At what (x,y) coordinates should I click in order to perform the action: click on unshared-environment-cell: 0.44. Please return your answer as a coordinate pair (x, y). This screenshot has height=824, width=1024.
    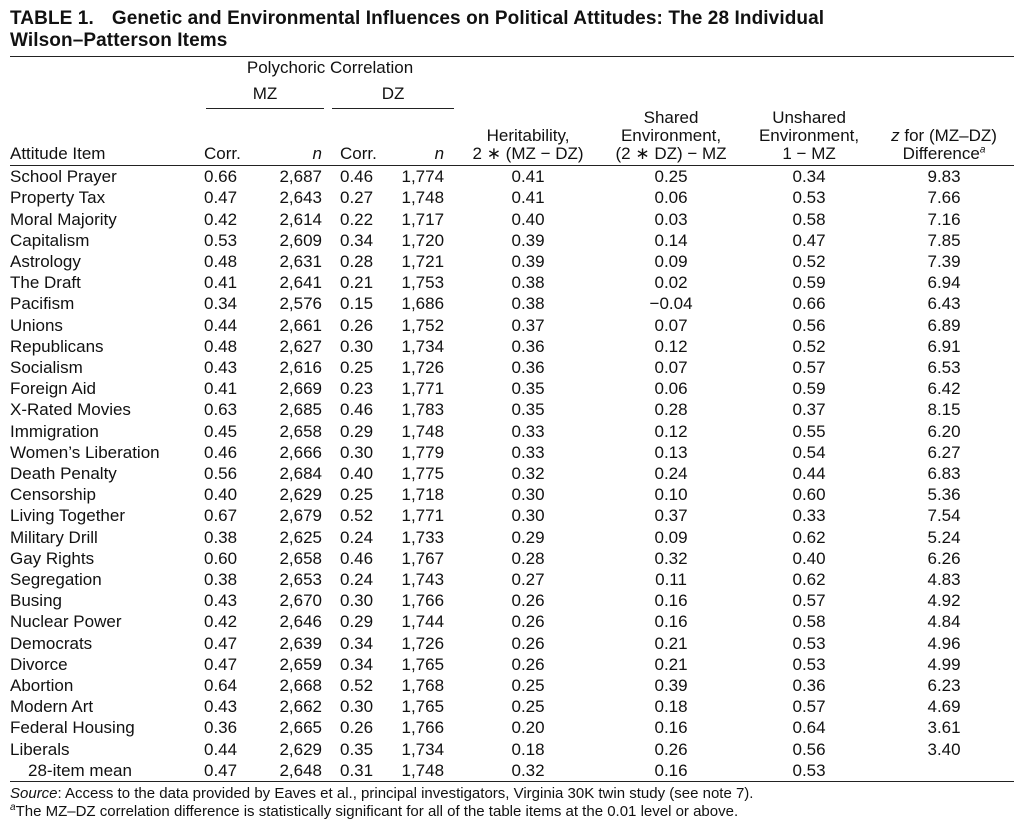
    Looking at the image, I should click on (809, 474).